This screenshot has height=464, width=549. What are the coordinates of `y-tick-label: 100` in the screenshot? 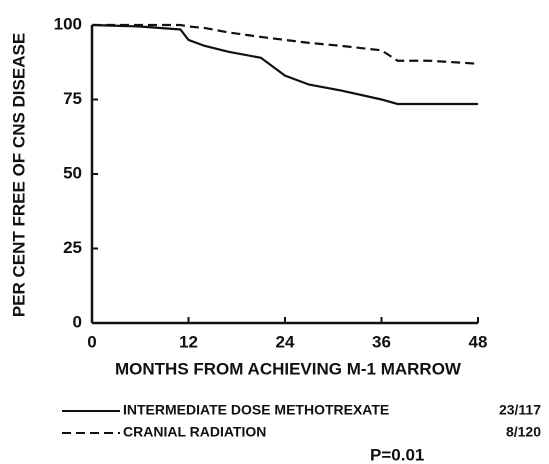 It's located at (68, 23).